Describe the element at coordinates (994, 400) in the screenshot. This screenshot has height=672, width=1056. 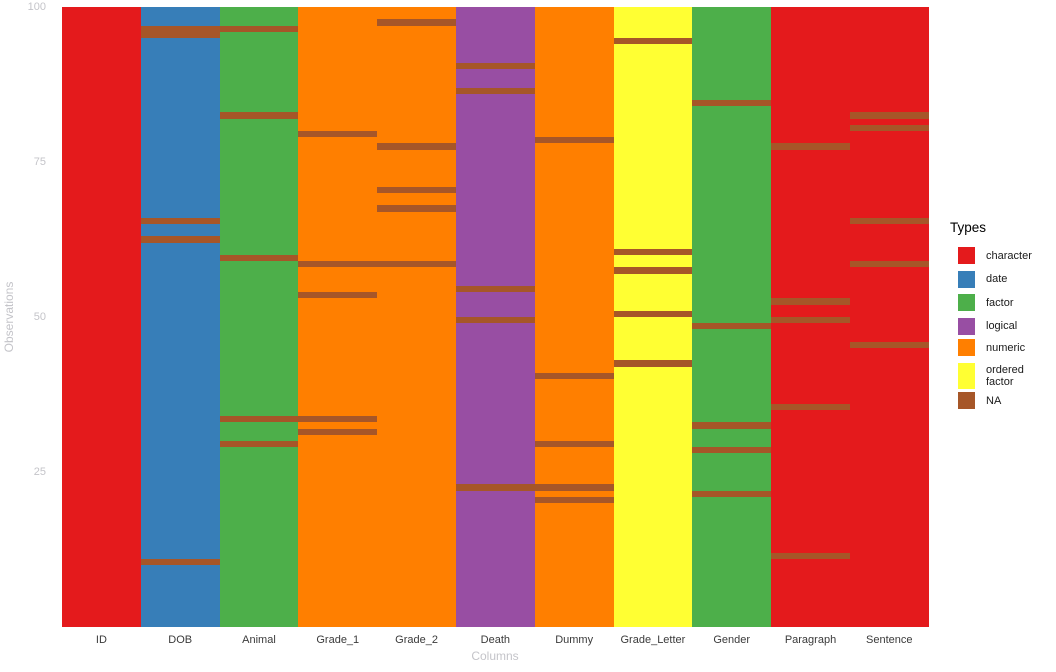
I see `legend-label: NA` at that location.